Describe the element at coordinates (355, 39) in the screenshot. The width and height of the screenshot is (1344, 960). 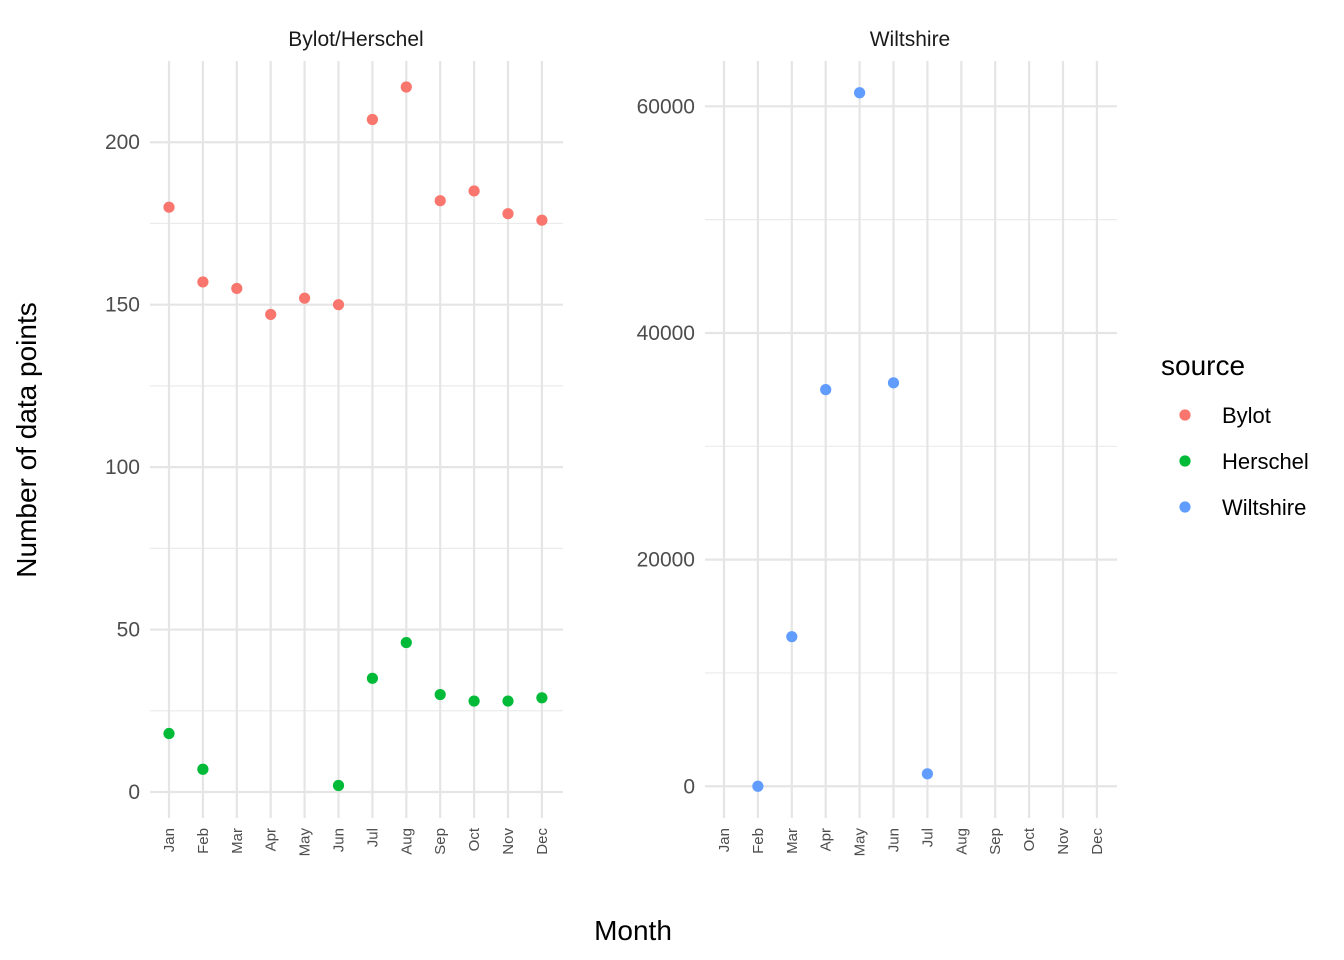
I see `panel-title: Bylot/Herschel` at that location.